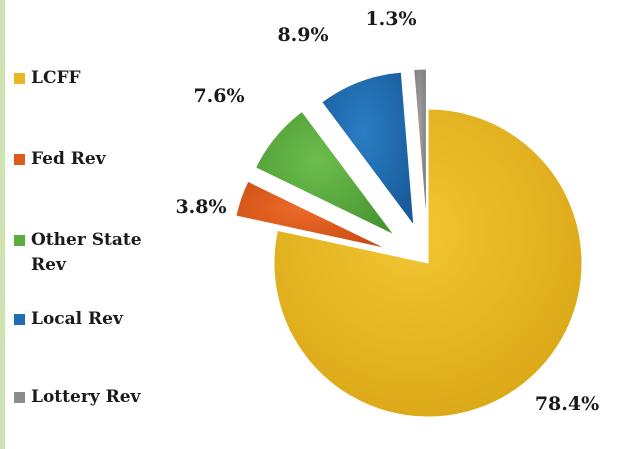  I want to click on pie-slice-other-state-rev, so click(324, 173).